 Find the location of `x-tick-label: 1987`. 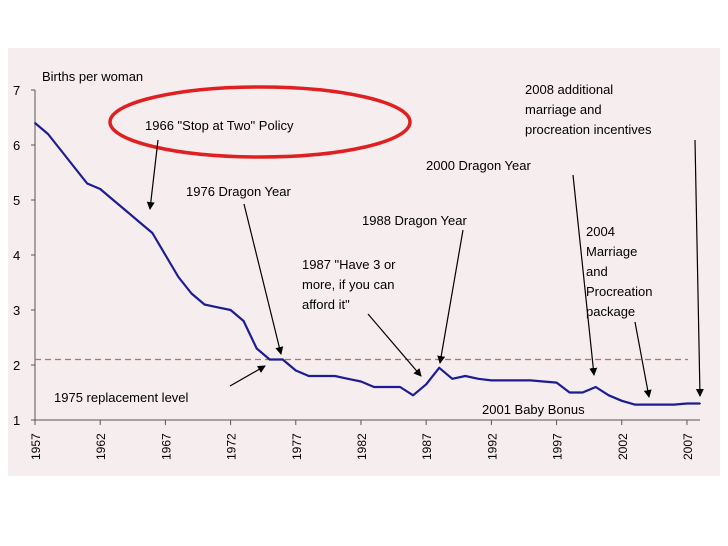

x-tick-label: 1987 is located at coordinates (427, 446).